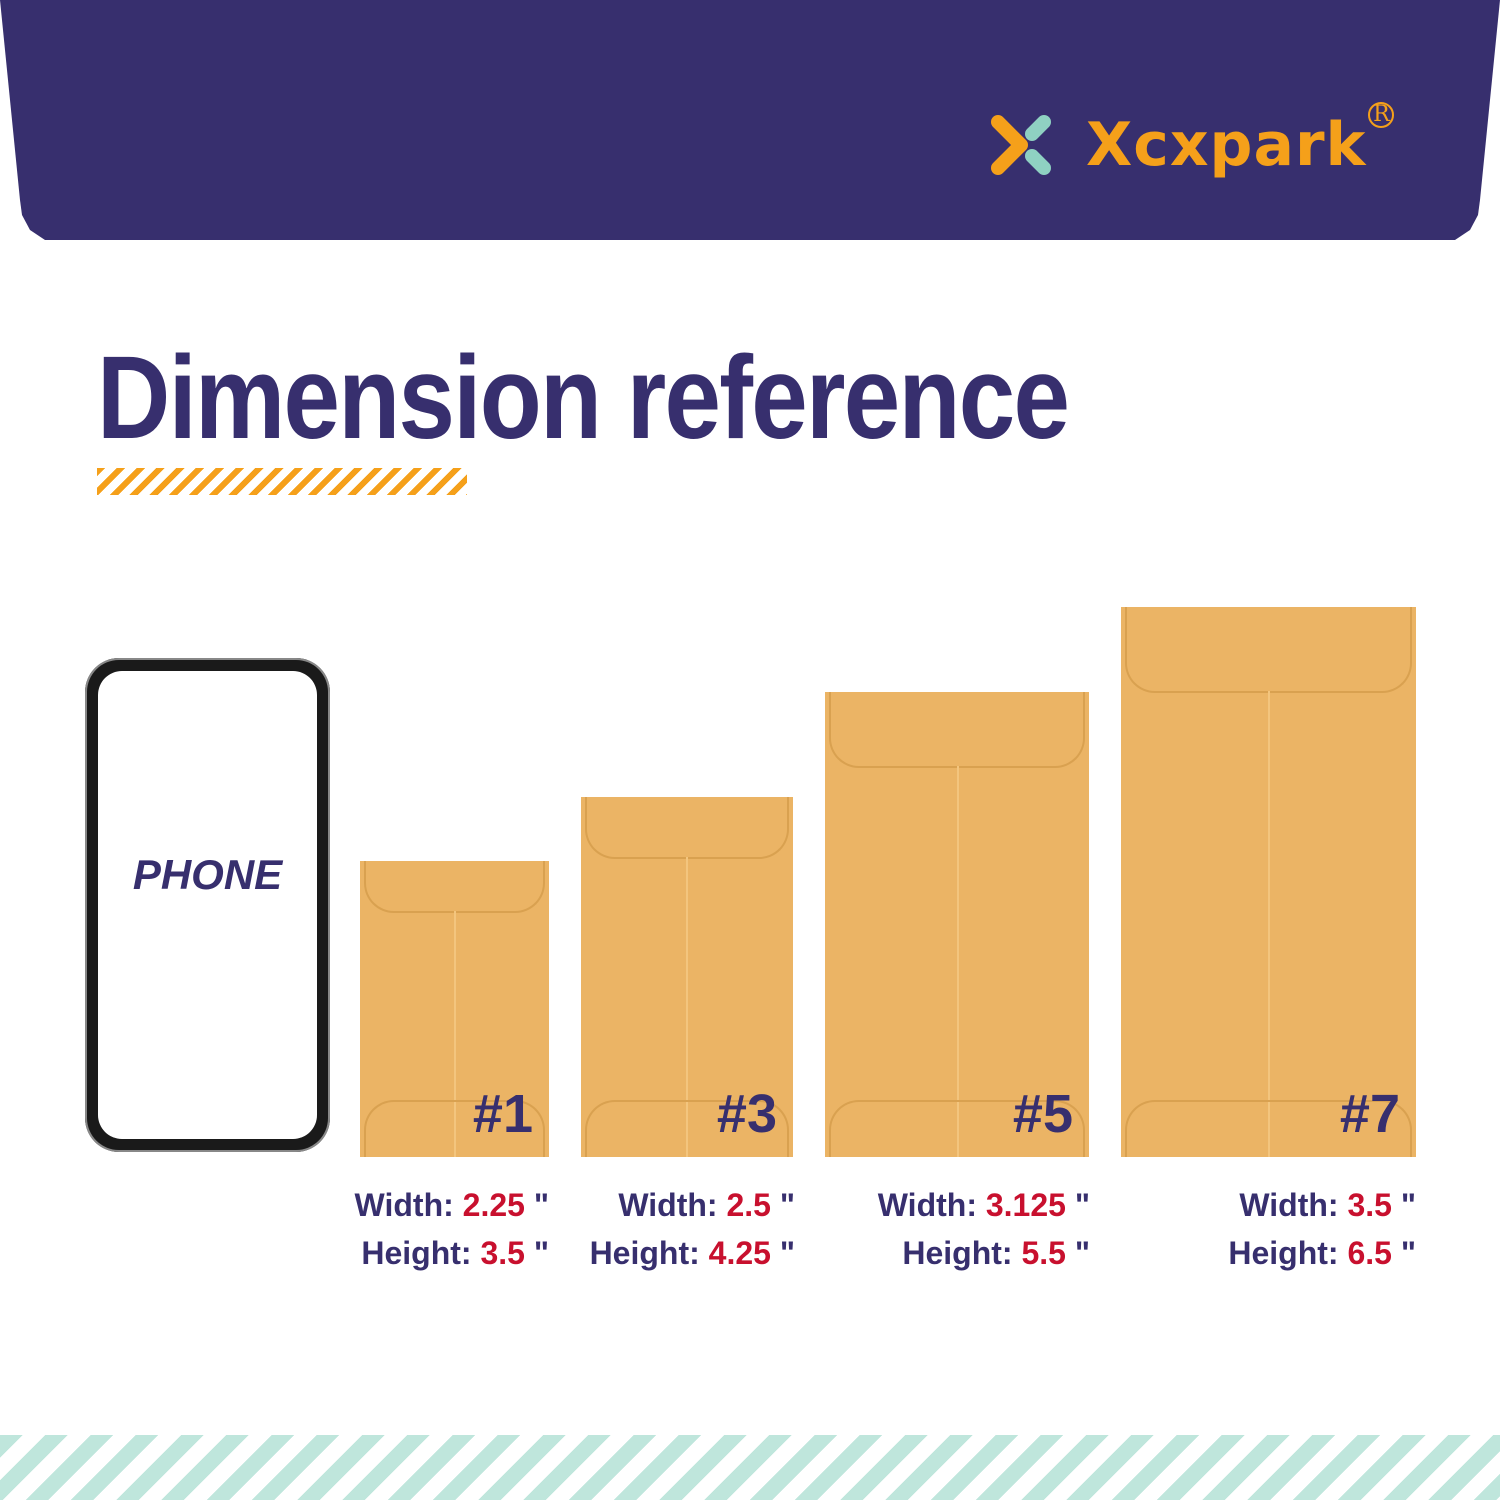 This screenshot has height=1500, width=1500. I want to click on phone-screen: PHONE, so click(207, 905).